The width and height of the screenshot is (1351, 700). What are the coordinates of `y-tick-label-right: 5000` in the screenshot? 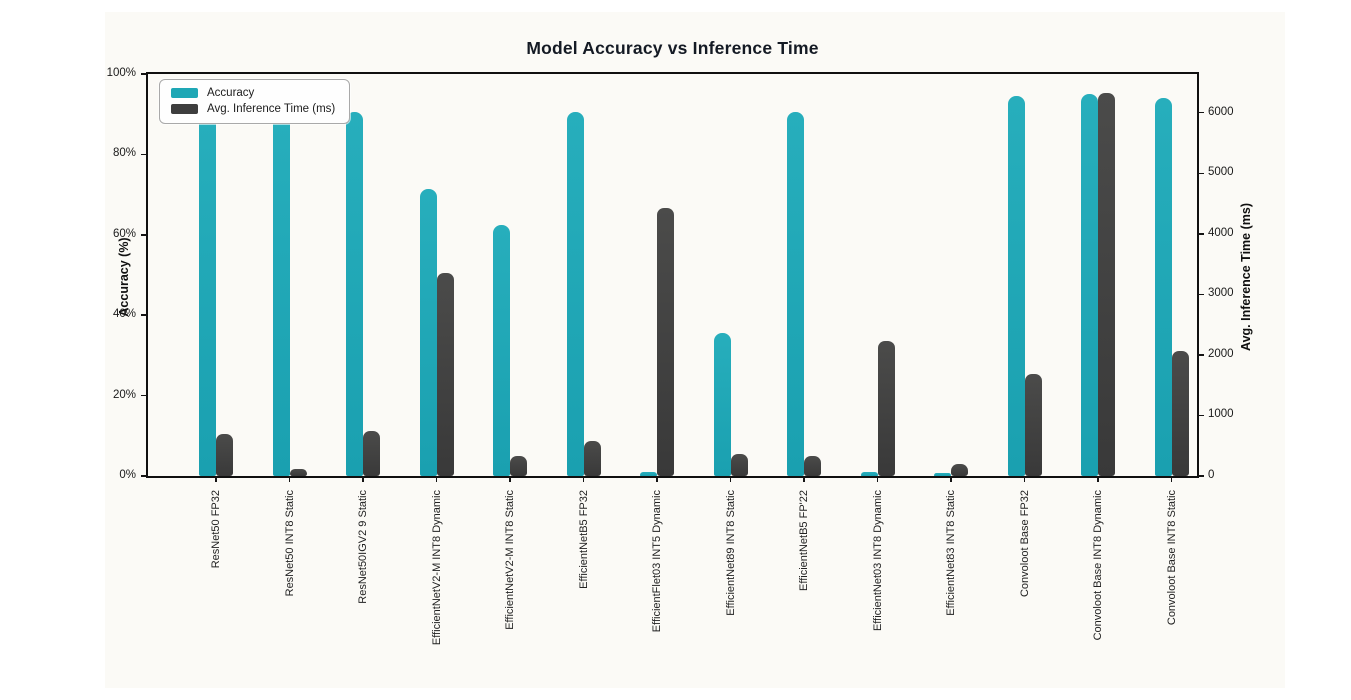 It's located at (1221, 172).